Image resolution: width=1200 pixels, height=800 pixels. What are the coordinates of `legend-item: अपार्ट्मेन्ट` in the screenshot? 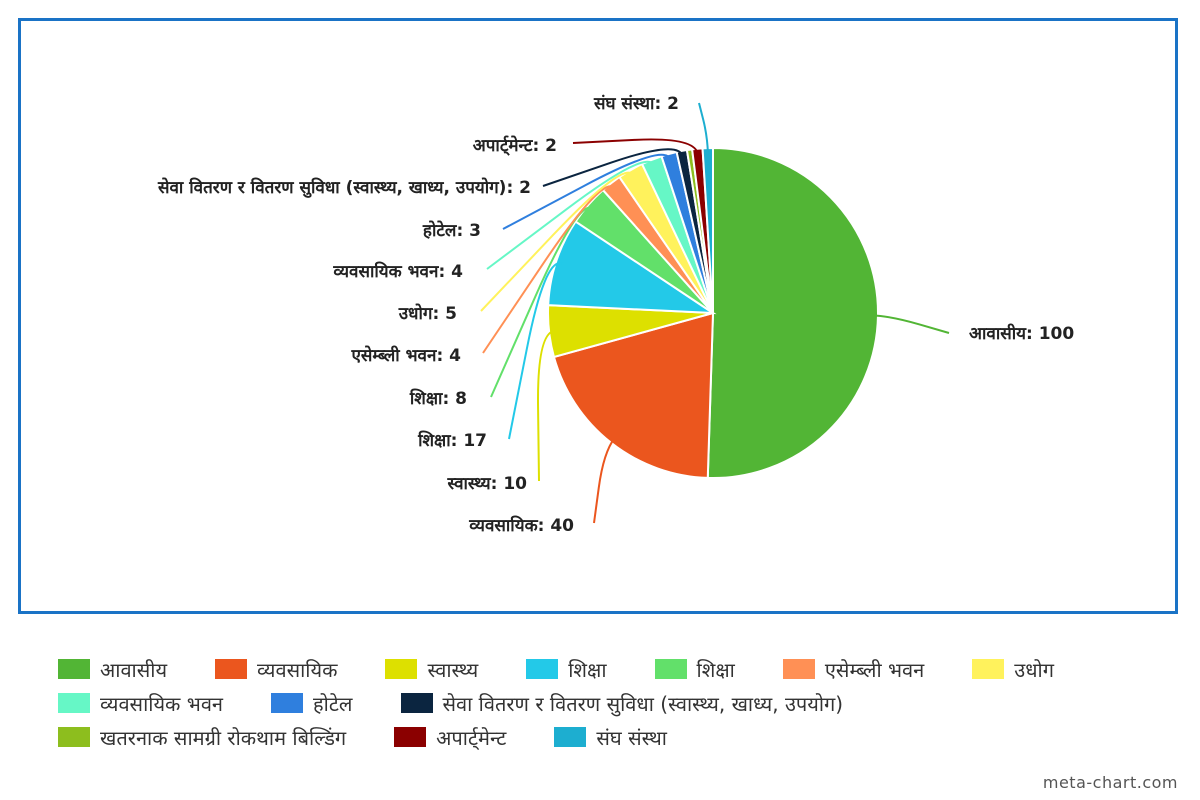 It's located at (450, 737).